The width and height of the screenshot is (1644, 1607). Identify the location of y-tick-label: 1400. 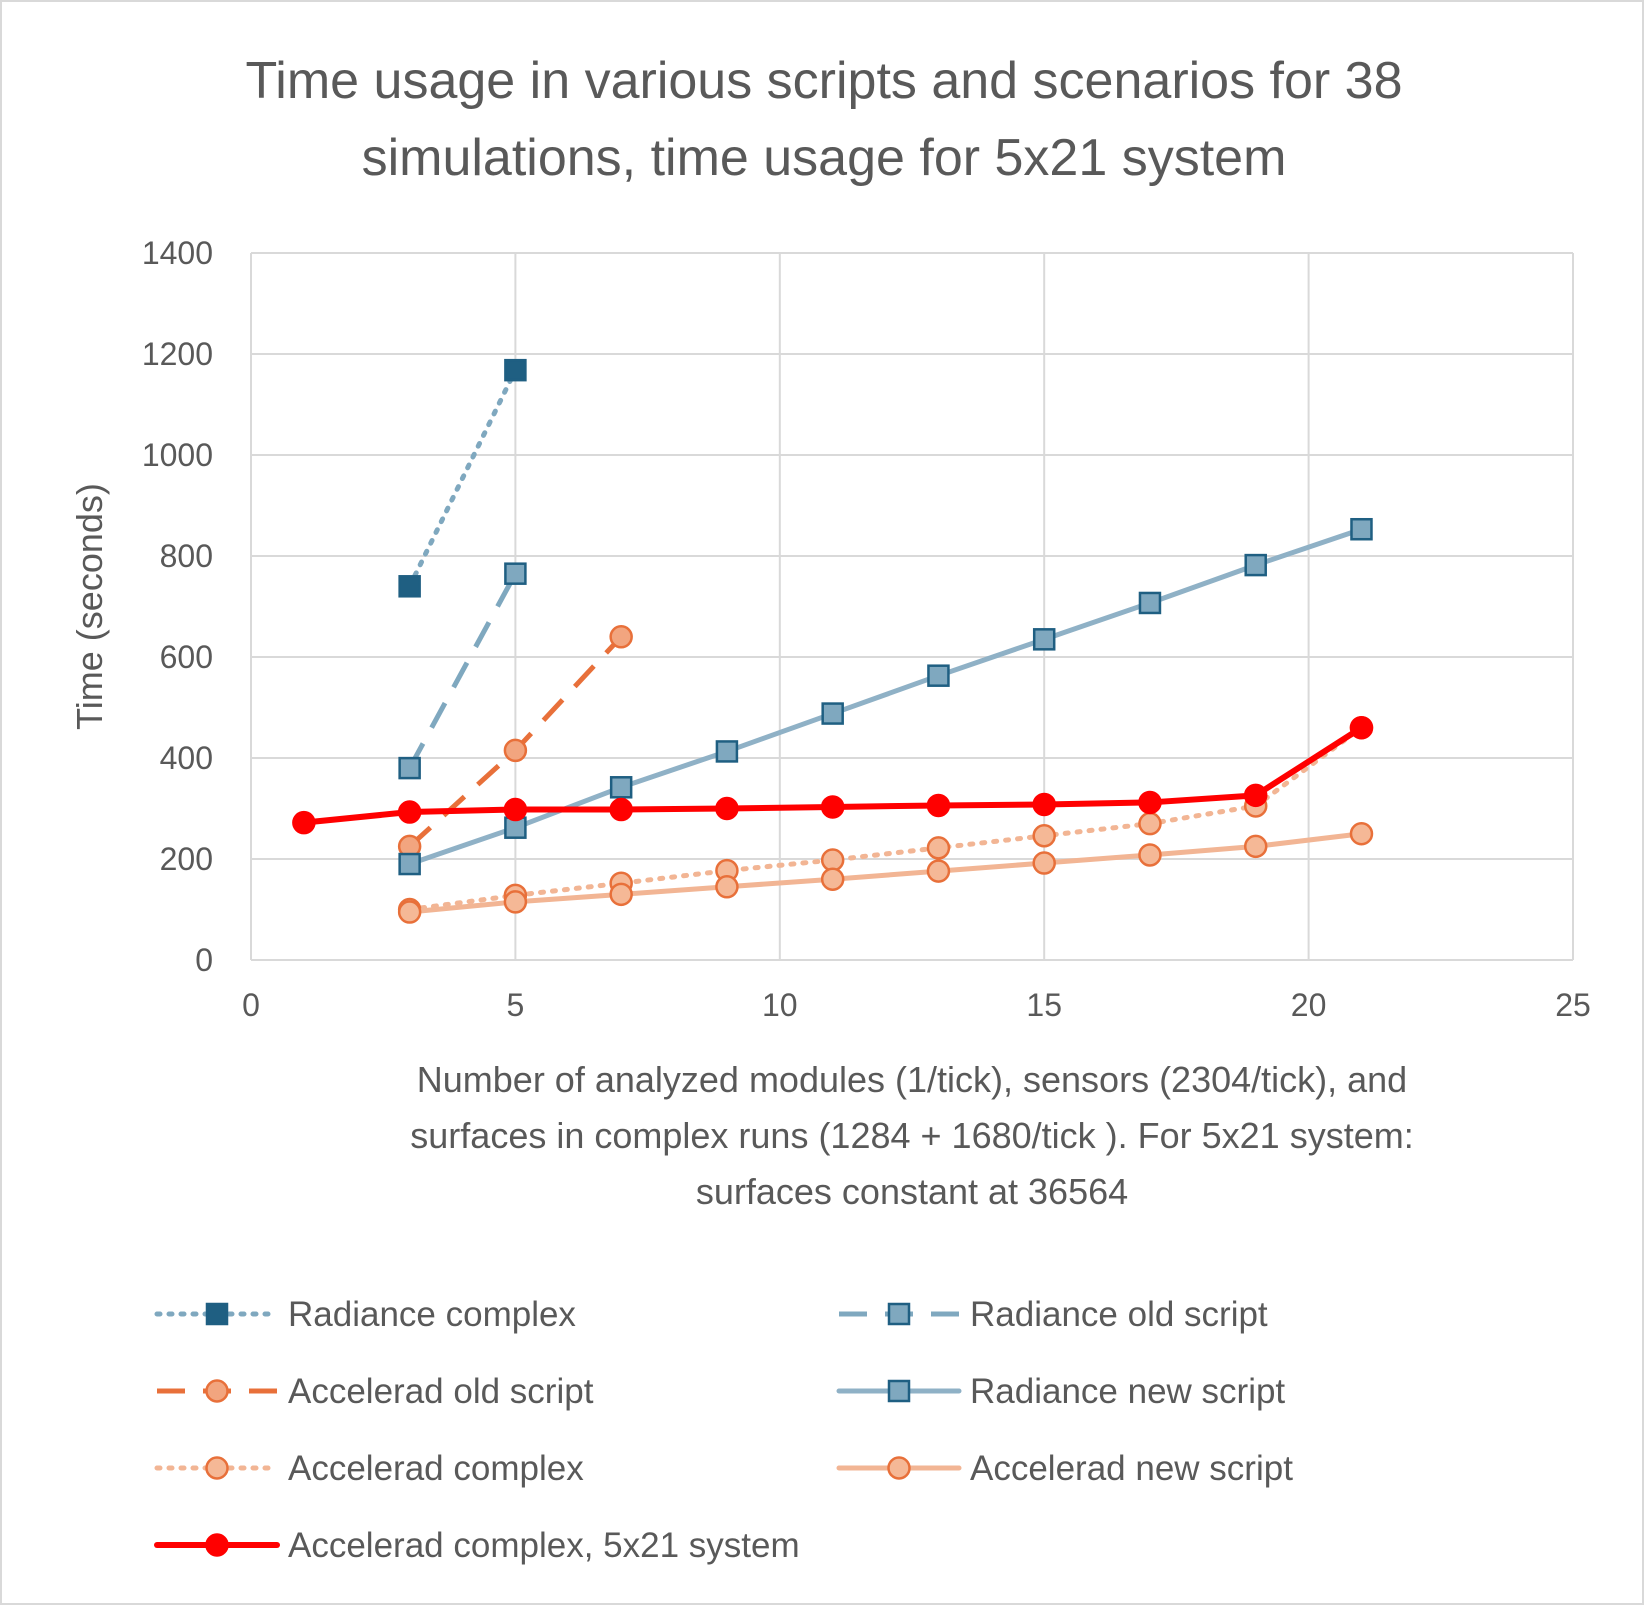
(177, 253).